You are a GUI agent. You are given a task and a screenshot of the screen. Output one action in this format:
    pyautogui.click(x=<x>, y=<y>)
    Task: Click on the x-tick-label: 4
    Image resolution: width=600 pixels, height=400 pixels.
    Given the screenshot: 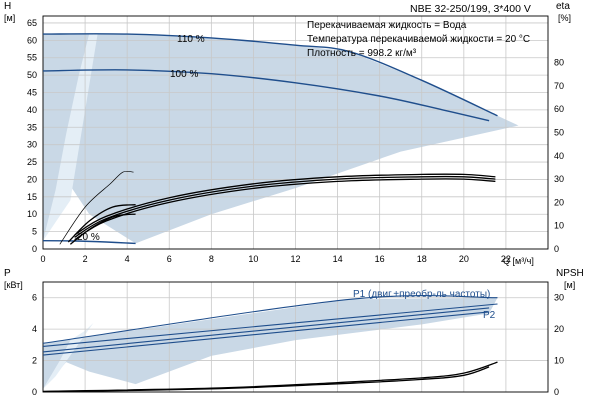 What is the action you would take?
    pyautogui.click(x=127, y=259)
    